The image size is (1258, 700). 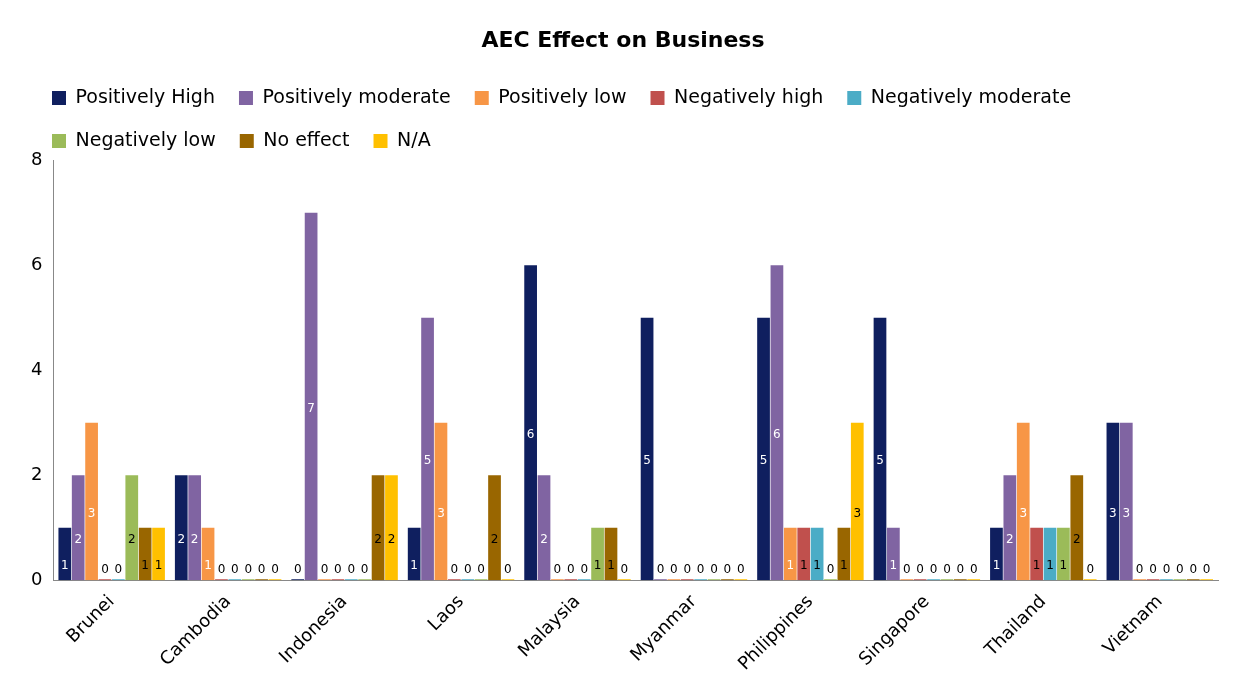 I want to click on data-label: 6, so click(x=777, y=433).